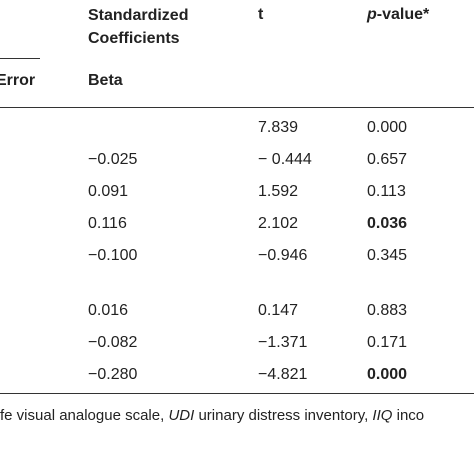 Image resolution: width=474 pixels, height=474 pixels. What do you see at coordinates (181, 415) in the screenshot?
I see `footnote-part: UDI` at bounding box center [181, 415].